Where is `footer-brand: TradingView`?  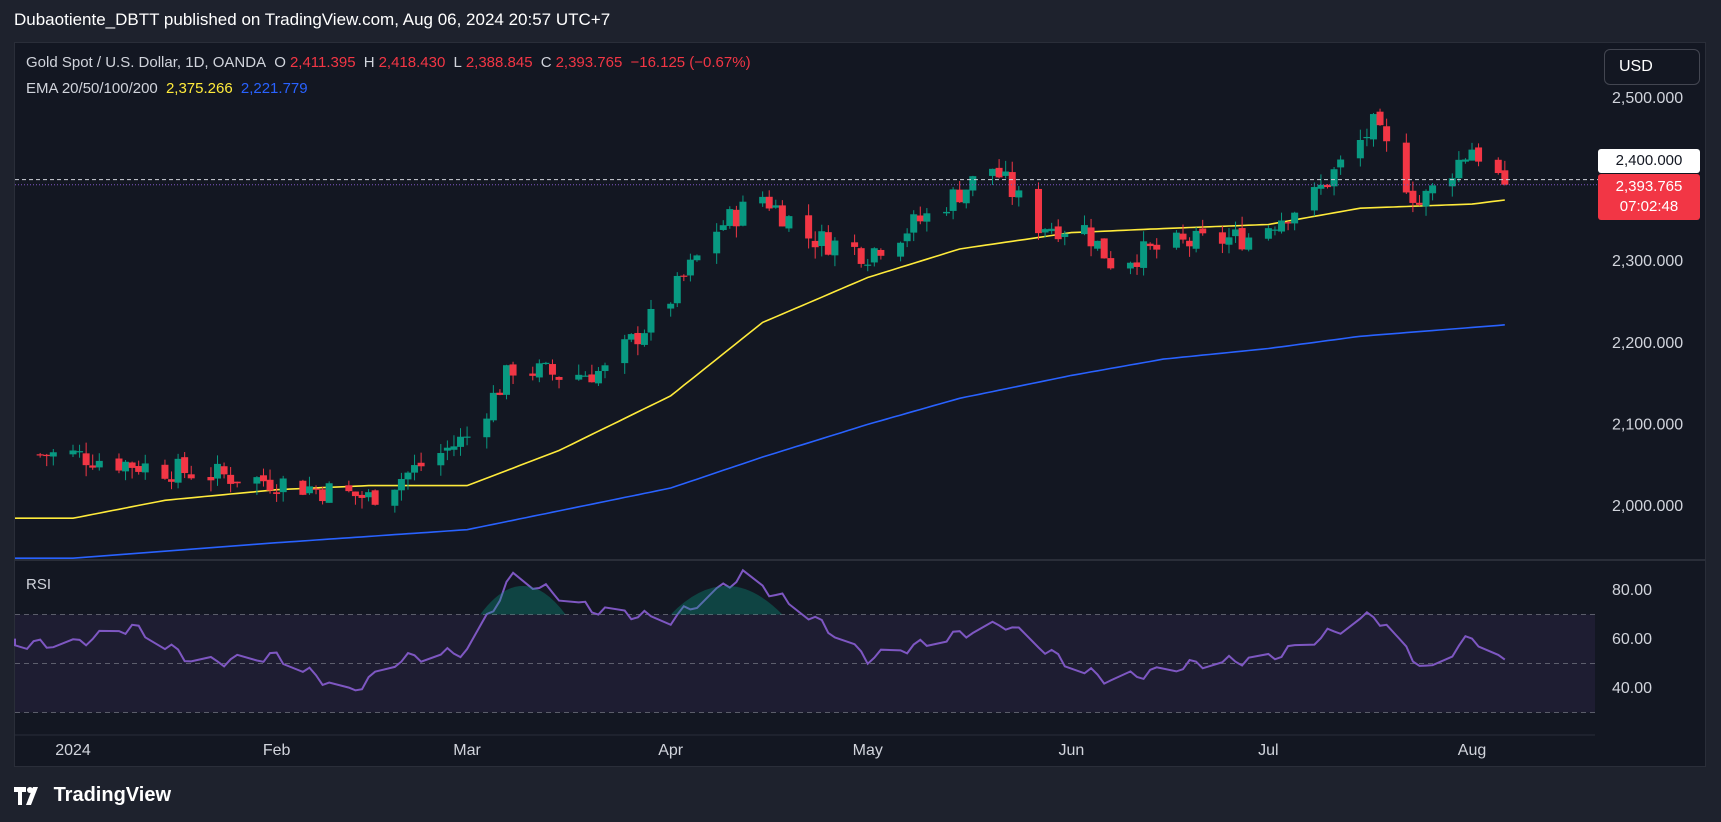
footer-brand: TradingView is located at coordinates (112, 795).